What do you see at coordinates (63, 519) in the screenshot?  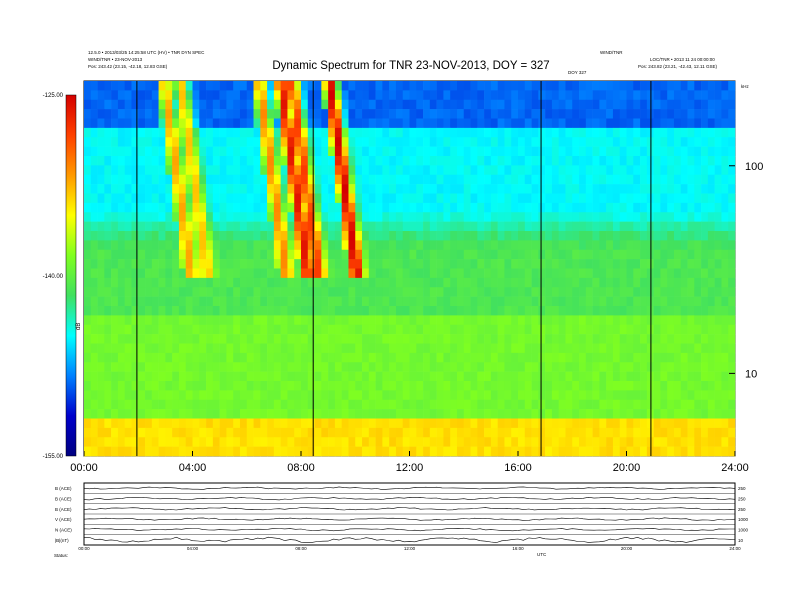 I see `panel-label: V (ACE)` at bounding box center [63, 519].